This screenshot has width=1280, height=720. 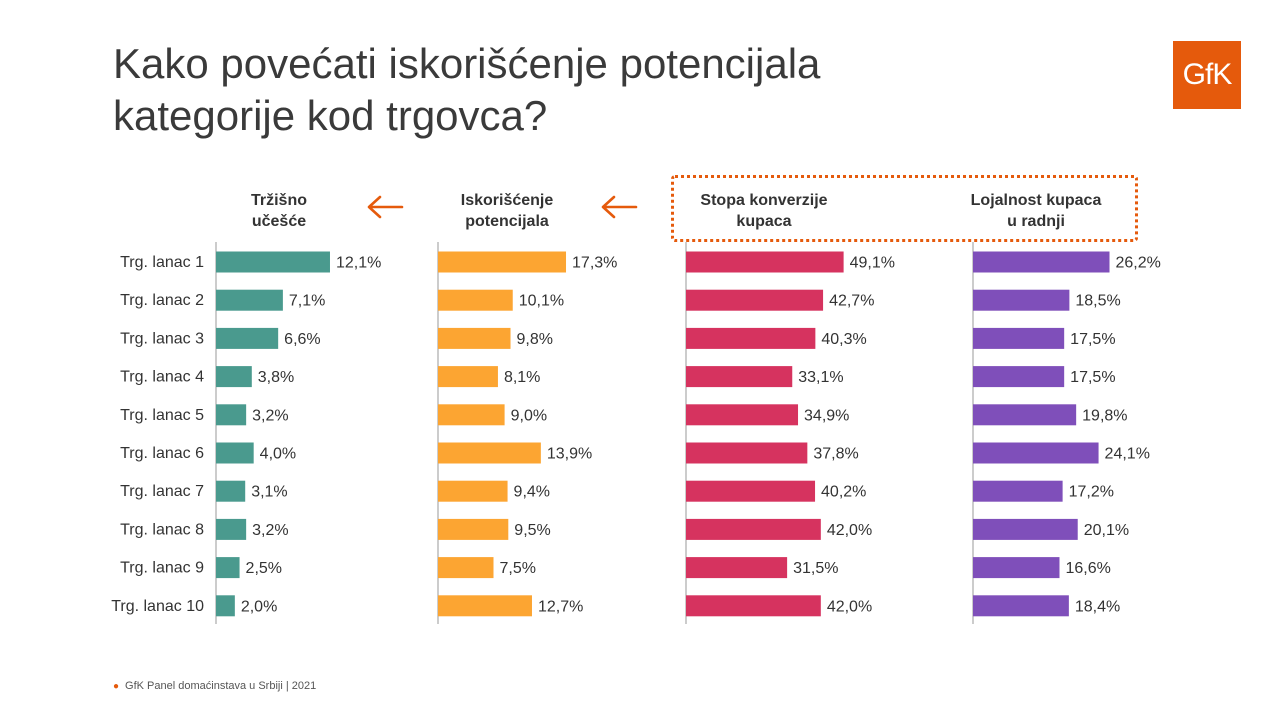 I want to click on category-label: Trg. lanac 8, so click(x=162, y=529).